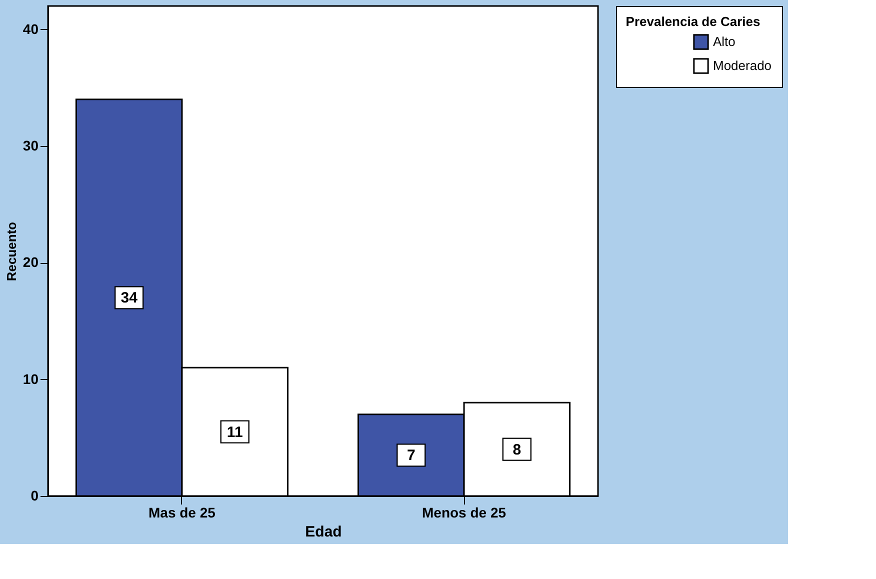  Describe the element at coordinates (30, 146) in the screenshot. I see `y-tick-label: 30` at that location.